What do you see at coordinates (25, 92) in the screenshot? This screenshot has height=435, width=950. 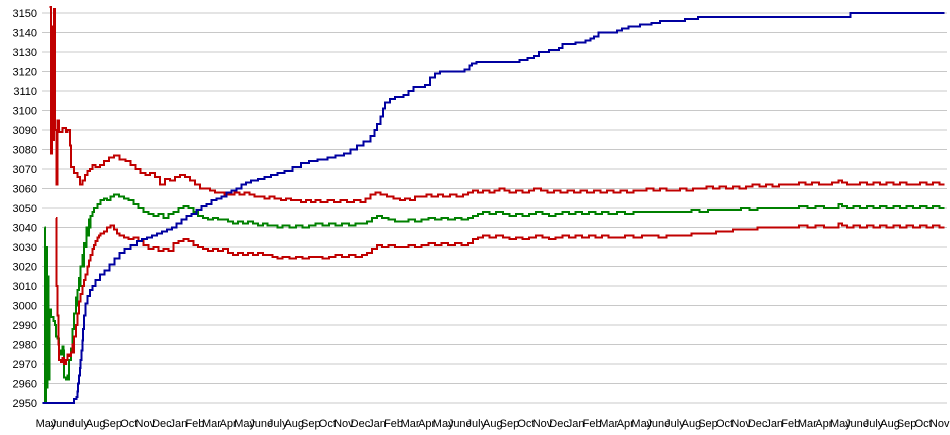 I see `y-axis-tick-label: 3110` at bounding box center [25, 92].